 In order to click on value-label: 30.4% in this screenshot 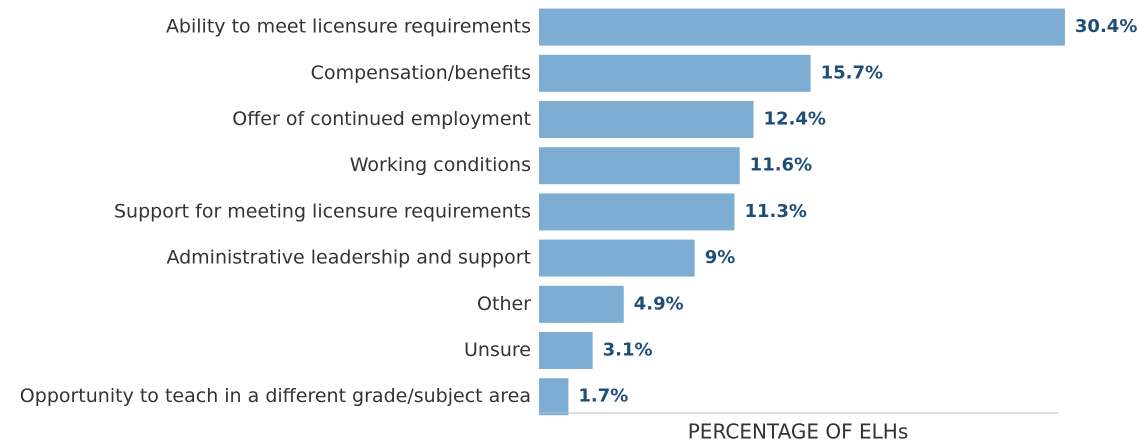, I will do `click(1106, 26)`.